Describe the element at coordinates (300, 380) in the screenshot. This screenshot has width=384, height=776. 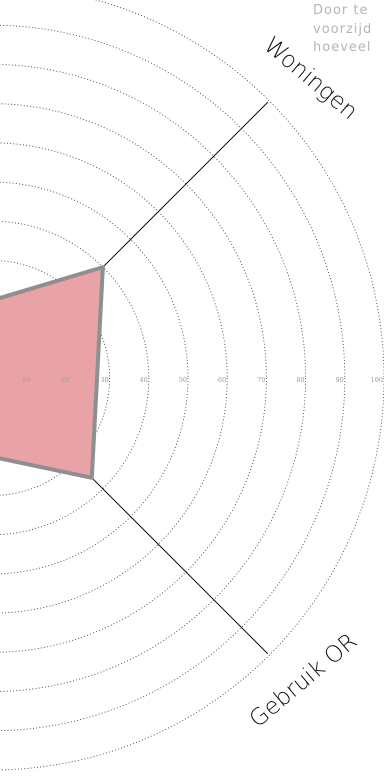
I see `tick-label-80: 80` at that location.